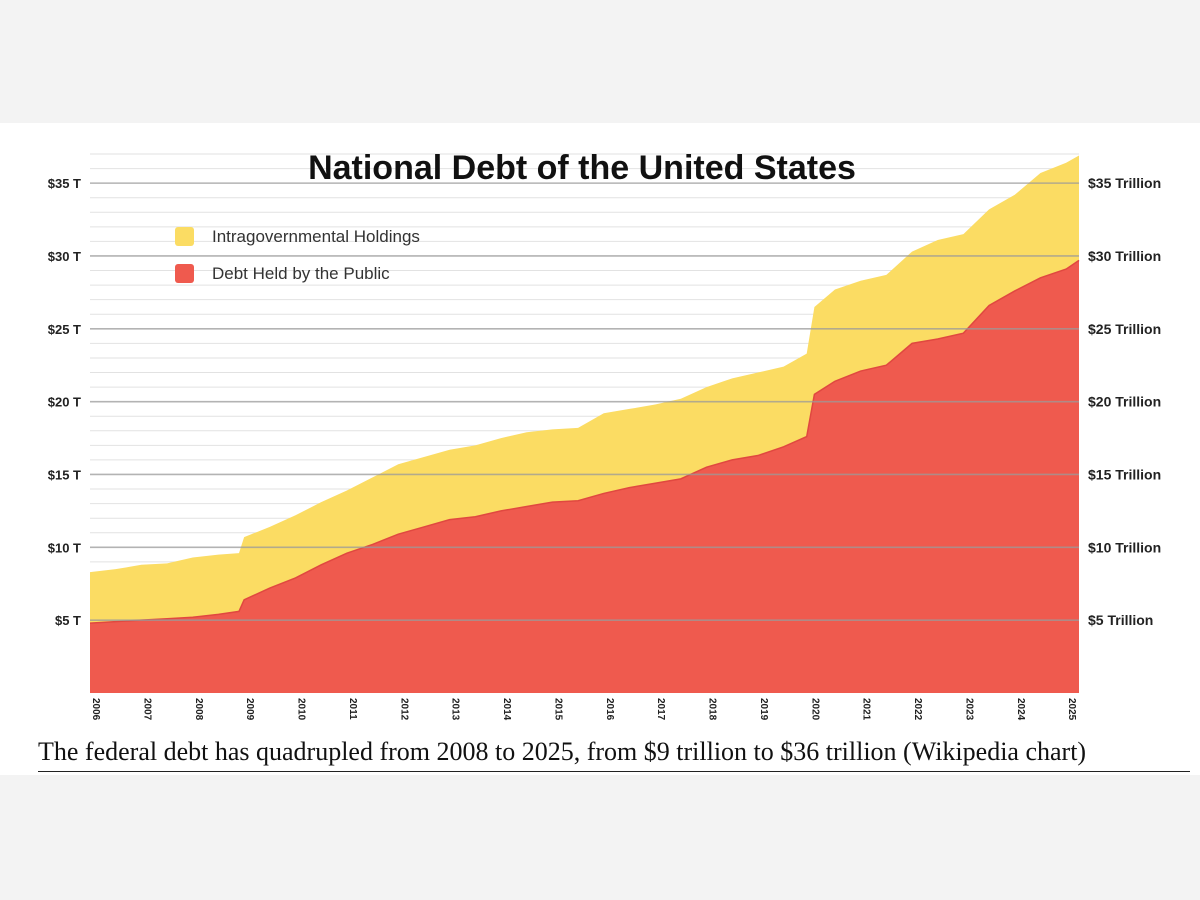 This screenshot has width=1200, height=900. Describe the element at coordinates (146, 709) in the screenshot. I see `x-tick-label: 2007` at that location.